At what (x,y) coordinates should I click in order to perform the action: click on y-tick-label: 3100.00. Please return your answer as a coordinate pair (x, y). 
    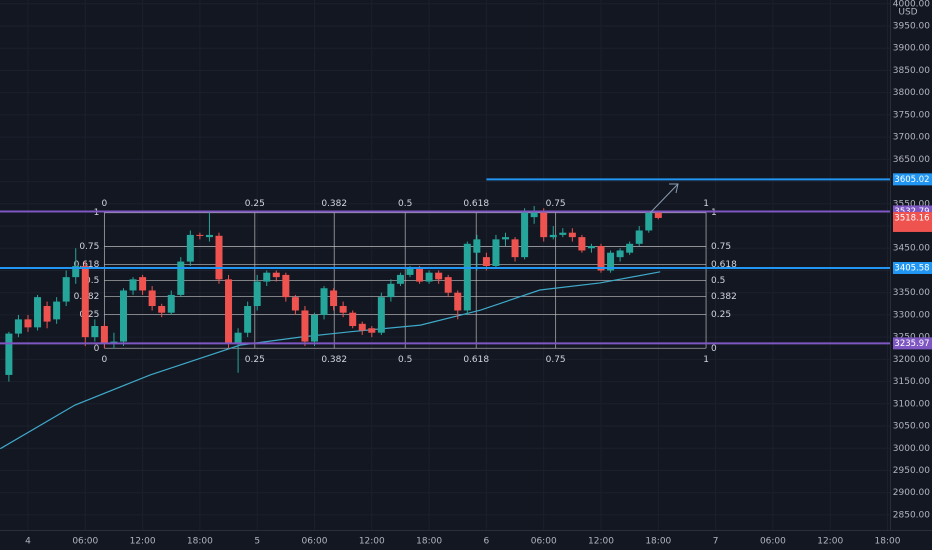
    Looking at the image, I should click on (911, 404).